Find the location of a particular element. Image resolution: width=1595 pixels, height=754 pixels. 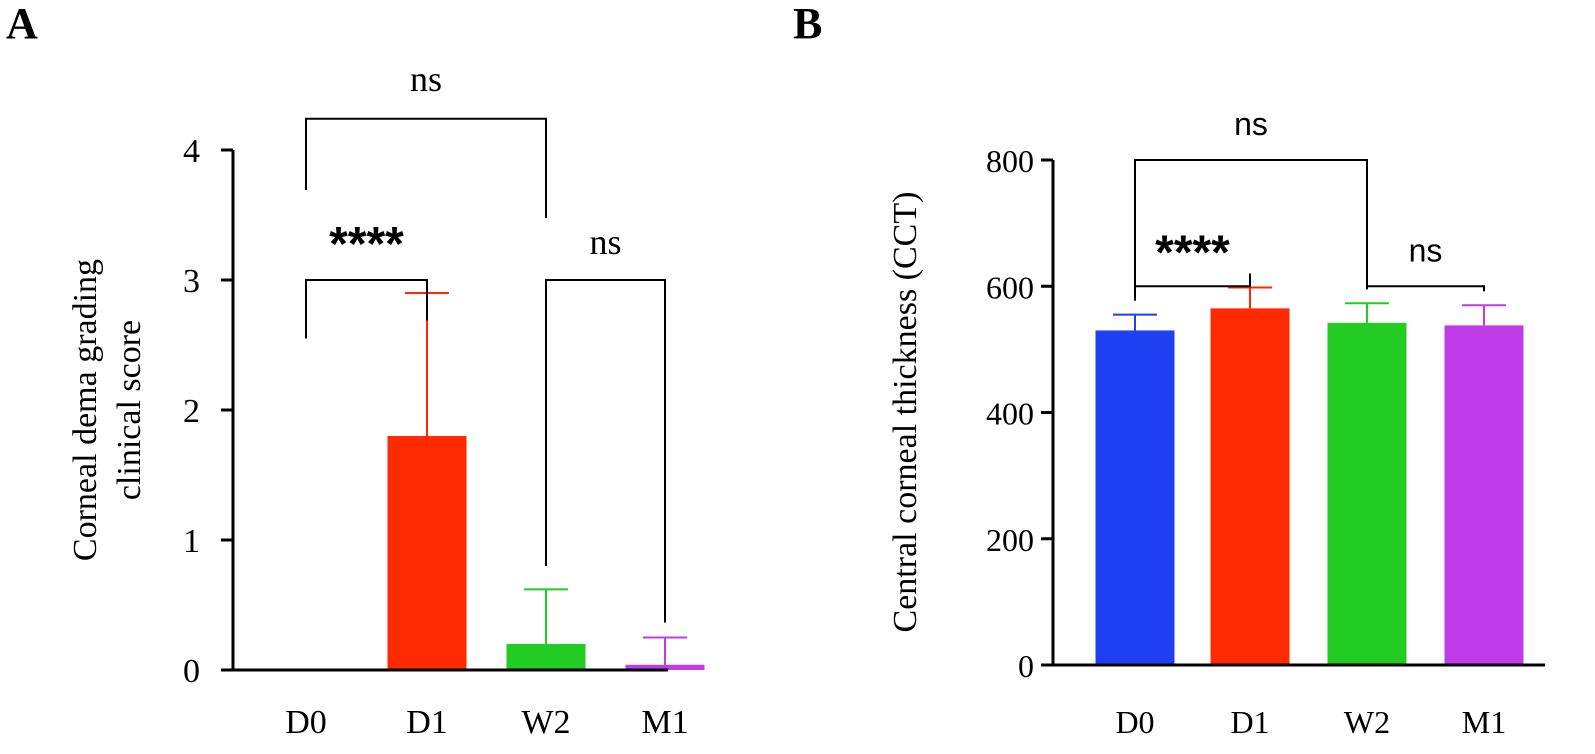

panel-b-error-bar-d1 is located at coordinates (1250, 297).